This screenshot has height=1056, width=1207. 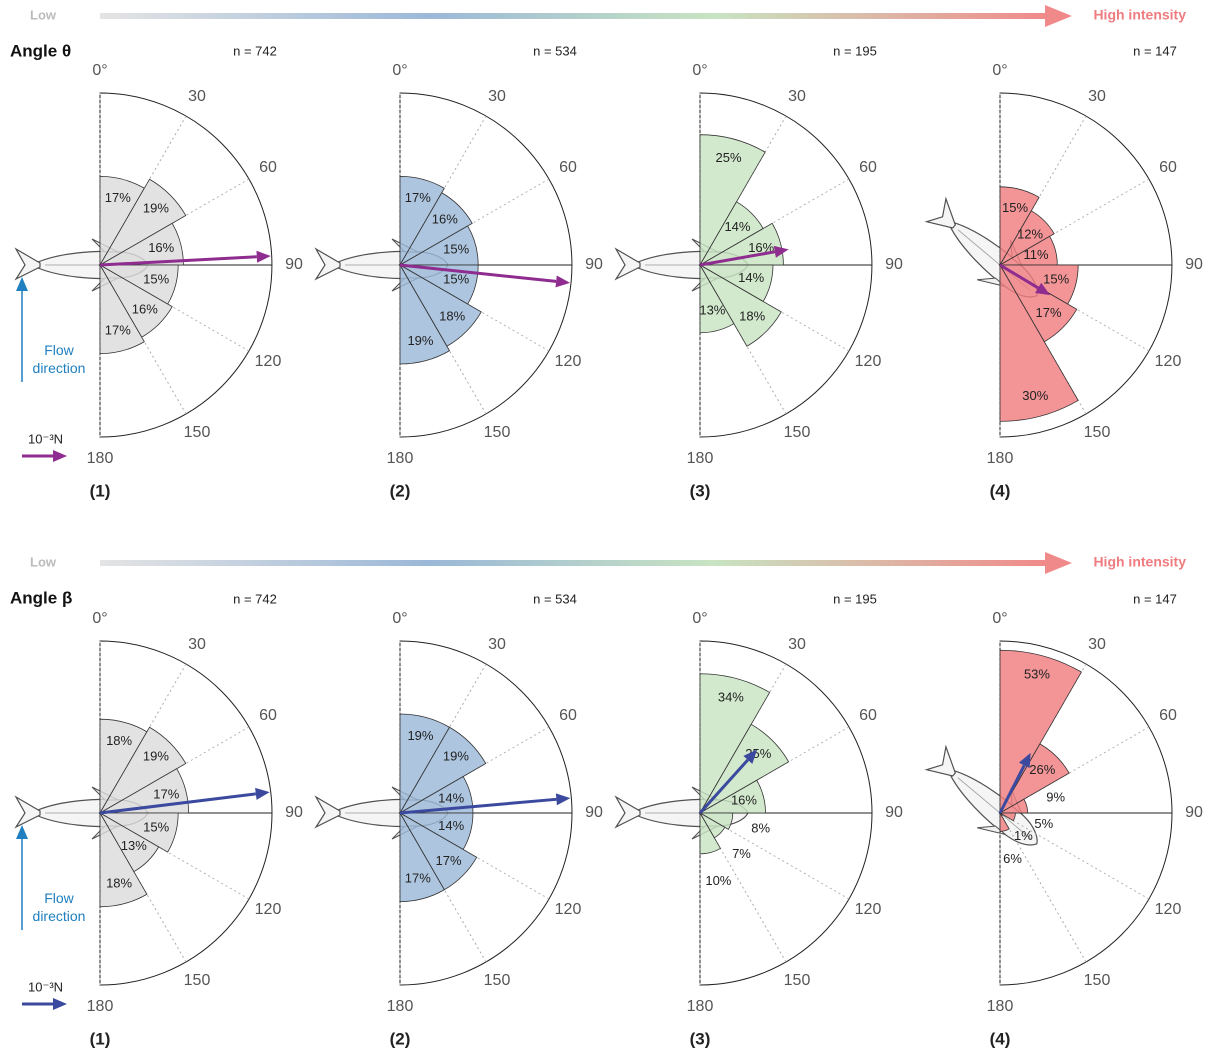 What do you see at coordinates (45, 438) in the screenshot?
I see `scale-label: 10⁻³N` at bounding box center [45, 438].